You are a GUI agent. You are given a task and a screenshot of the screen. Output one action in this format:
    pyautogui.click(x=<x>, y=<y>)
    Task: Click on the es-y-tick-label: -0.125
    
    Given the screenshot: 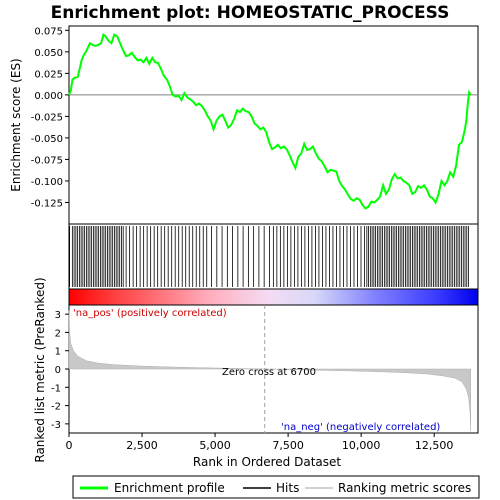 What is the action you would take?
    pyautogui.click(x=47, y=203)
    